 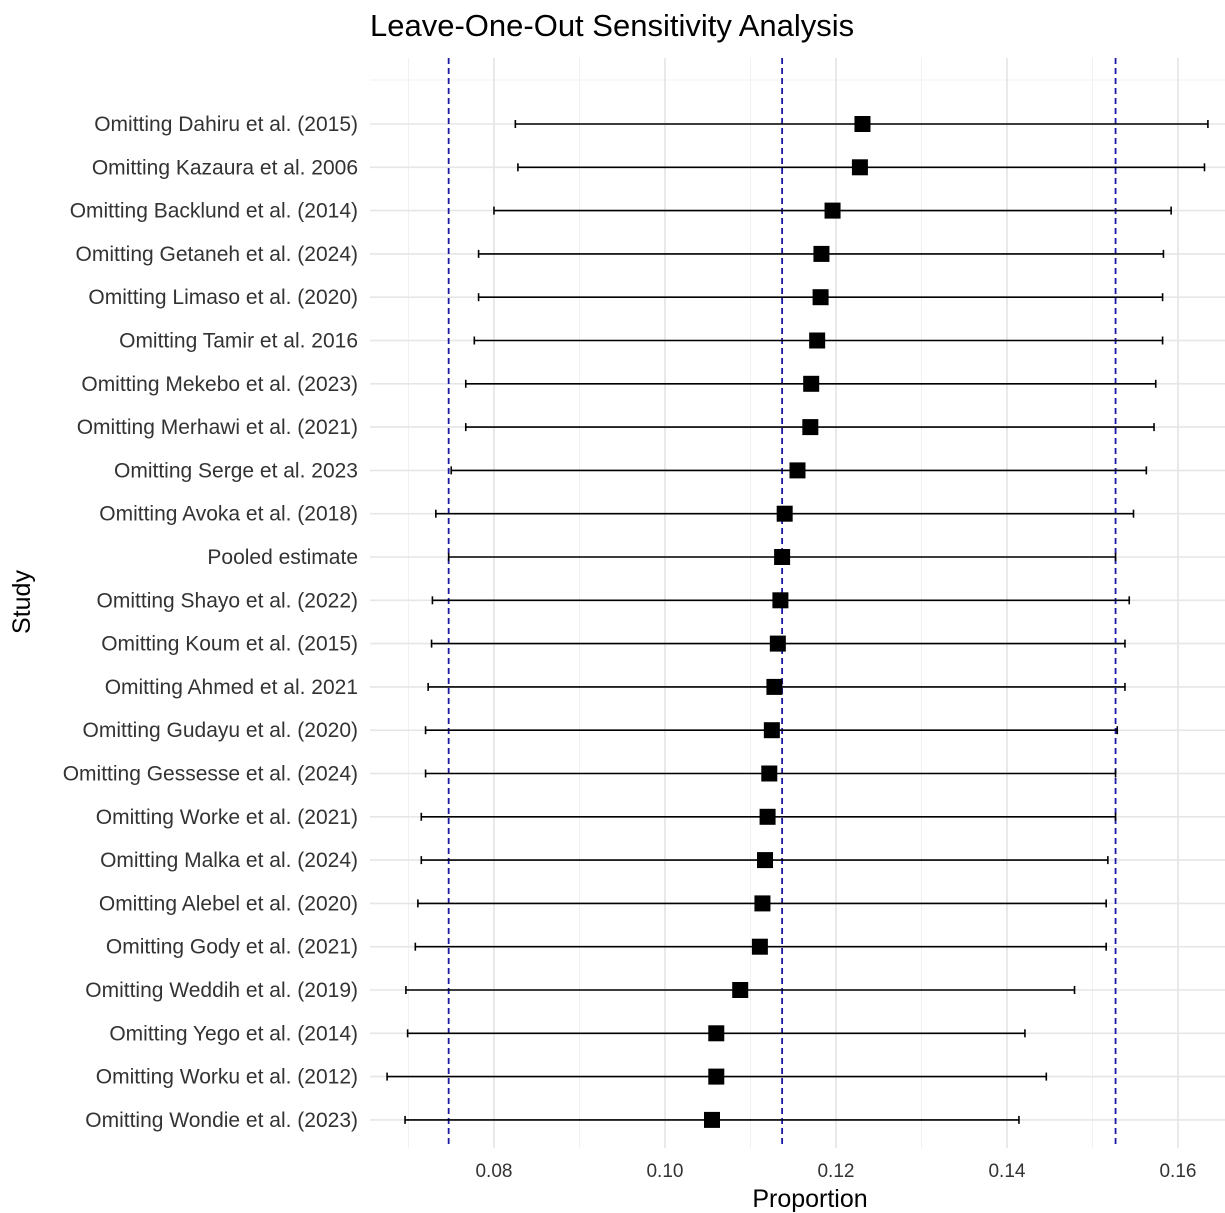 What do you see at coordinates (227, 817) in the screenshot?
I see `study-label: Omitting Worke et al. (2021)` at bounding box center [227, 817].